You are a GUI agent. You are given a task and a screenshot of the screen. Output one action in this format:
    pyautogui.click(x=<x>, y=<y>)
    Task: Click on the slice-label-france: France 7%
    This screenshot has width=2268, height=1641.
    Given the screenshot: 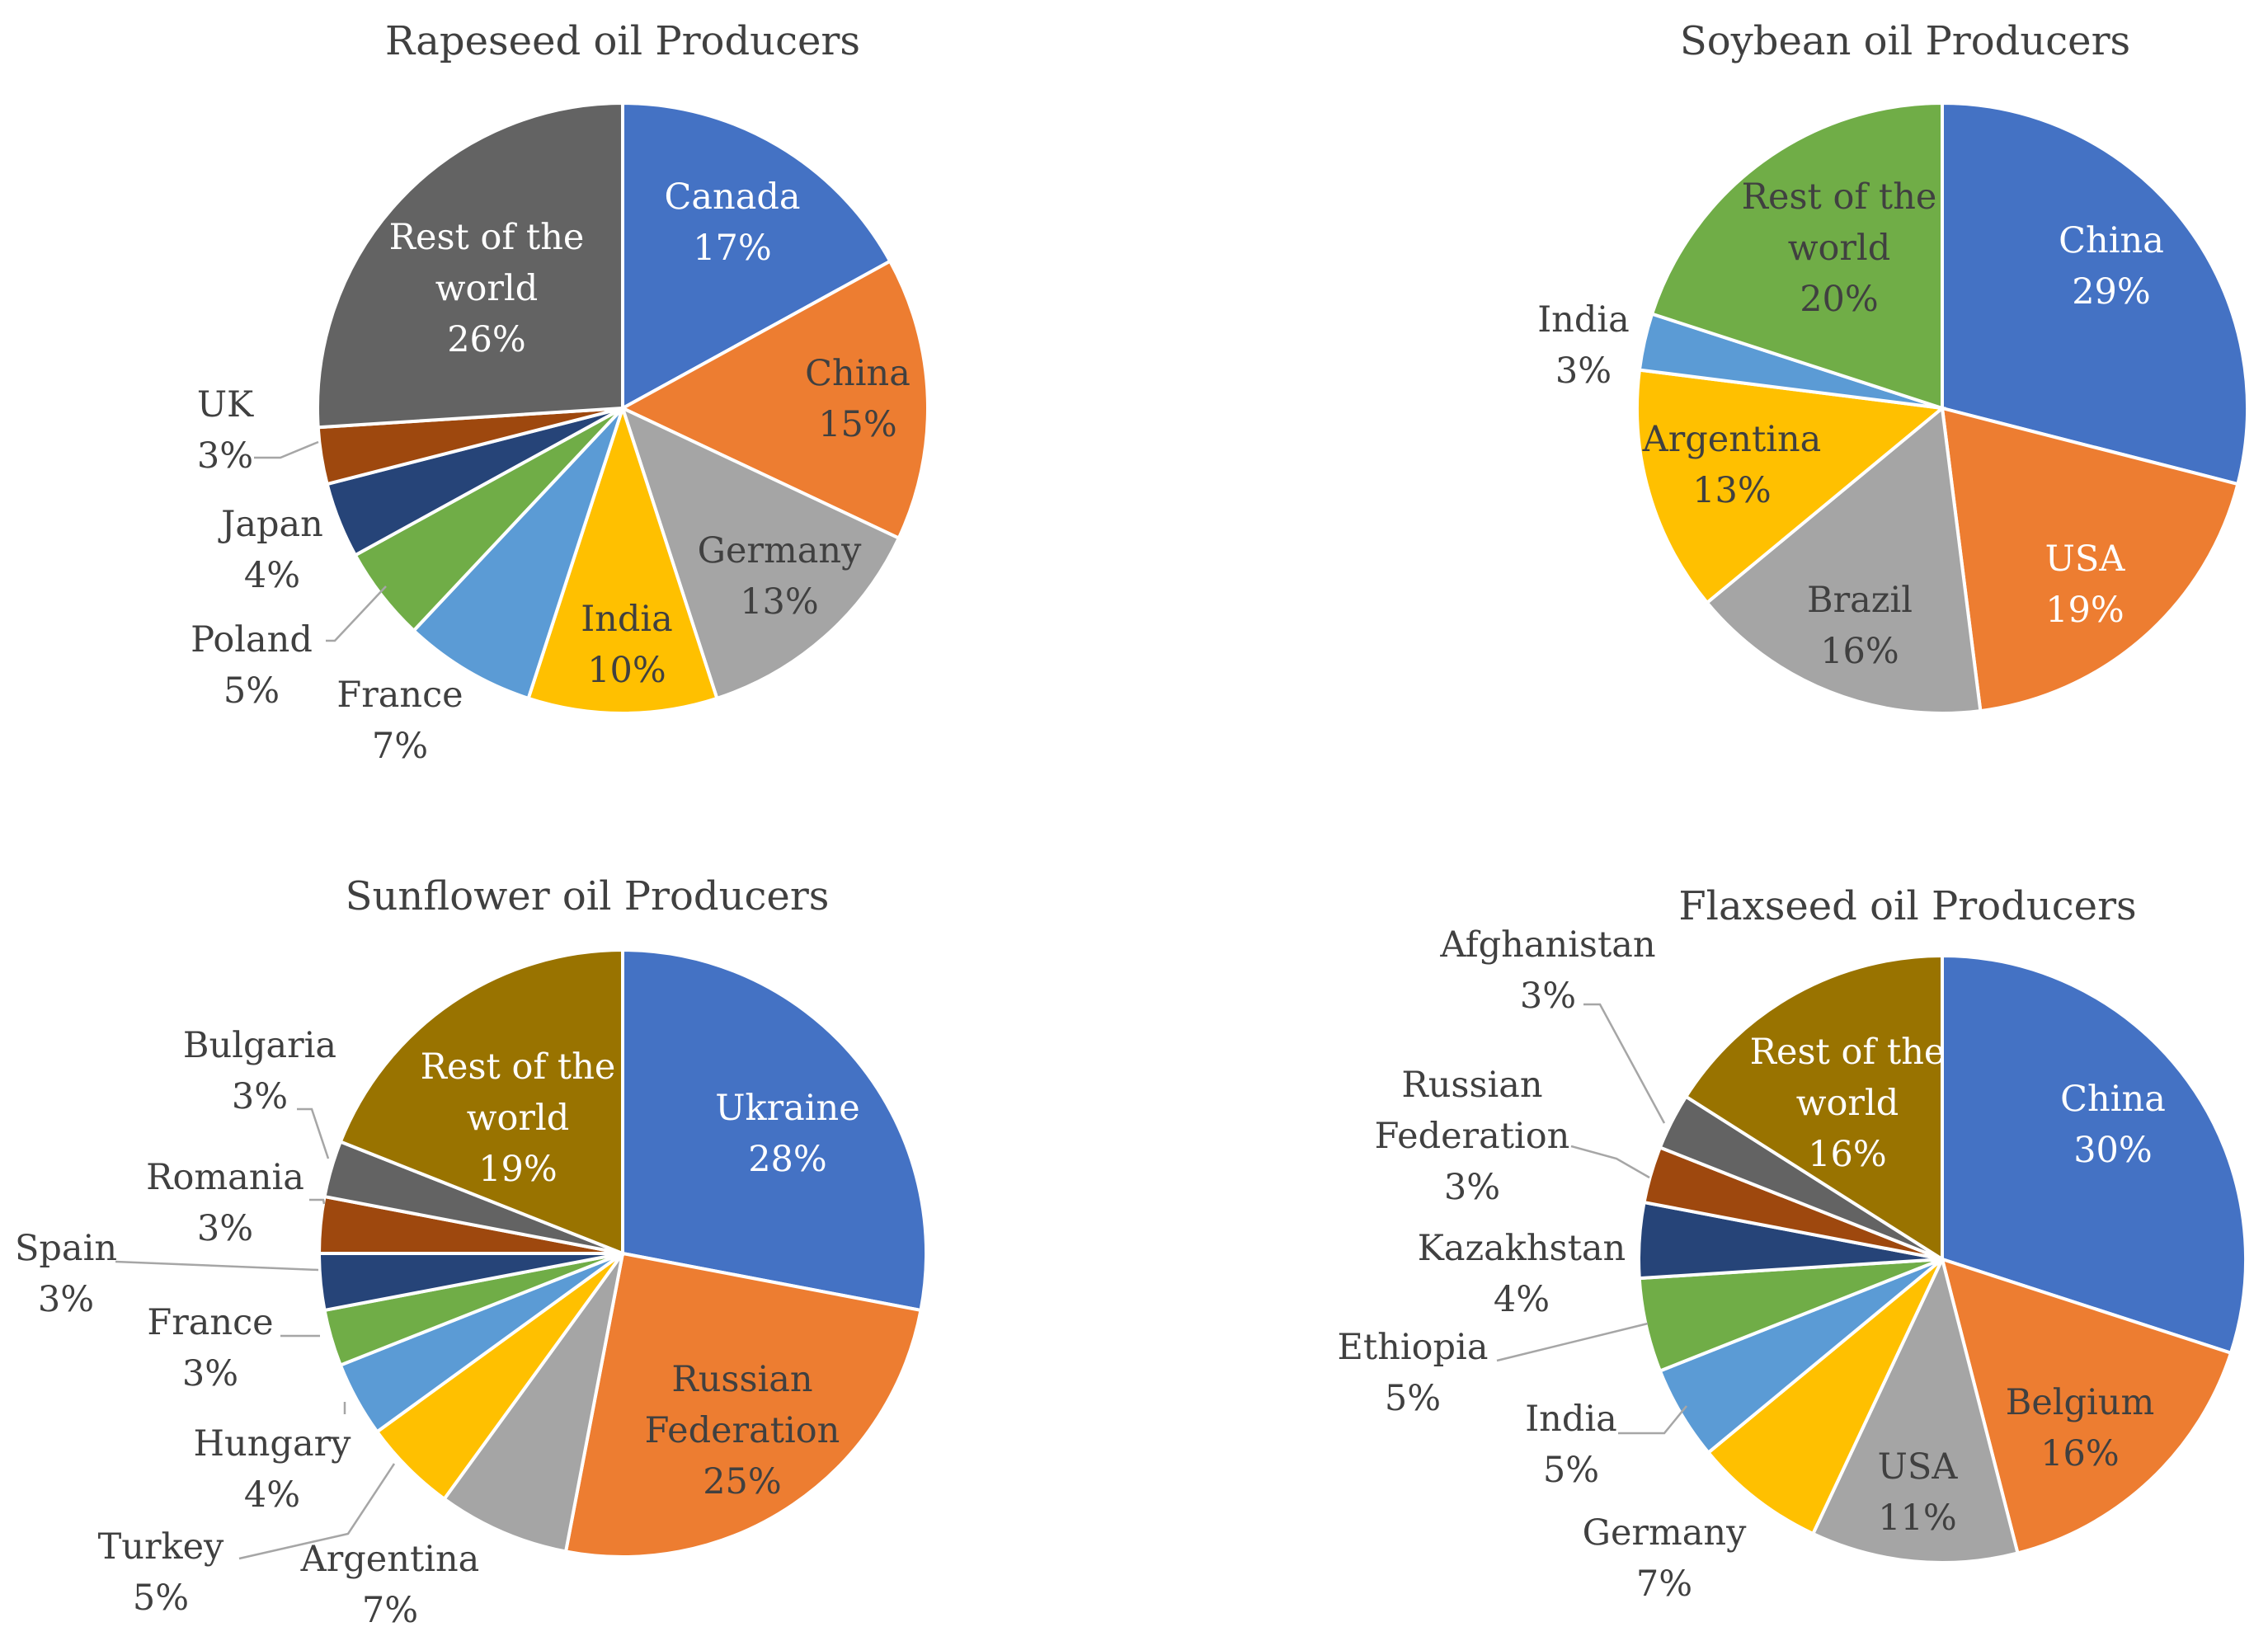 What is the action you would take?
    pyautogui.click(x=399, y=721)
    